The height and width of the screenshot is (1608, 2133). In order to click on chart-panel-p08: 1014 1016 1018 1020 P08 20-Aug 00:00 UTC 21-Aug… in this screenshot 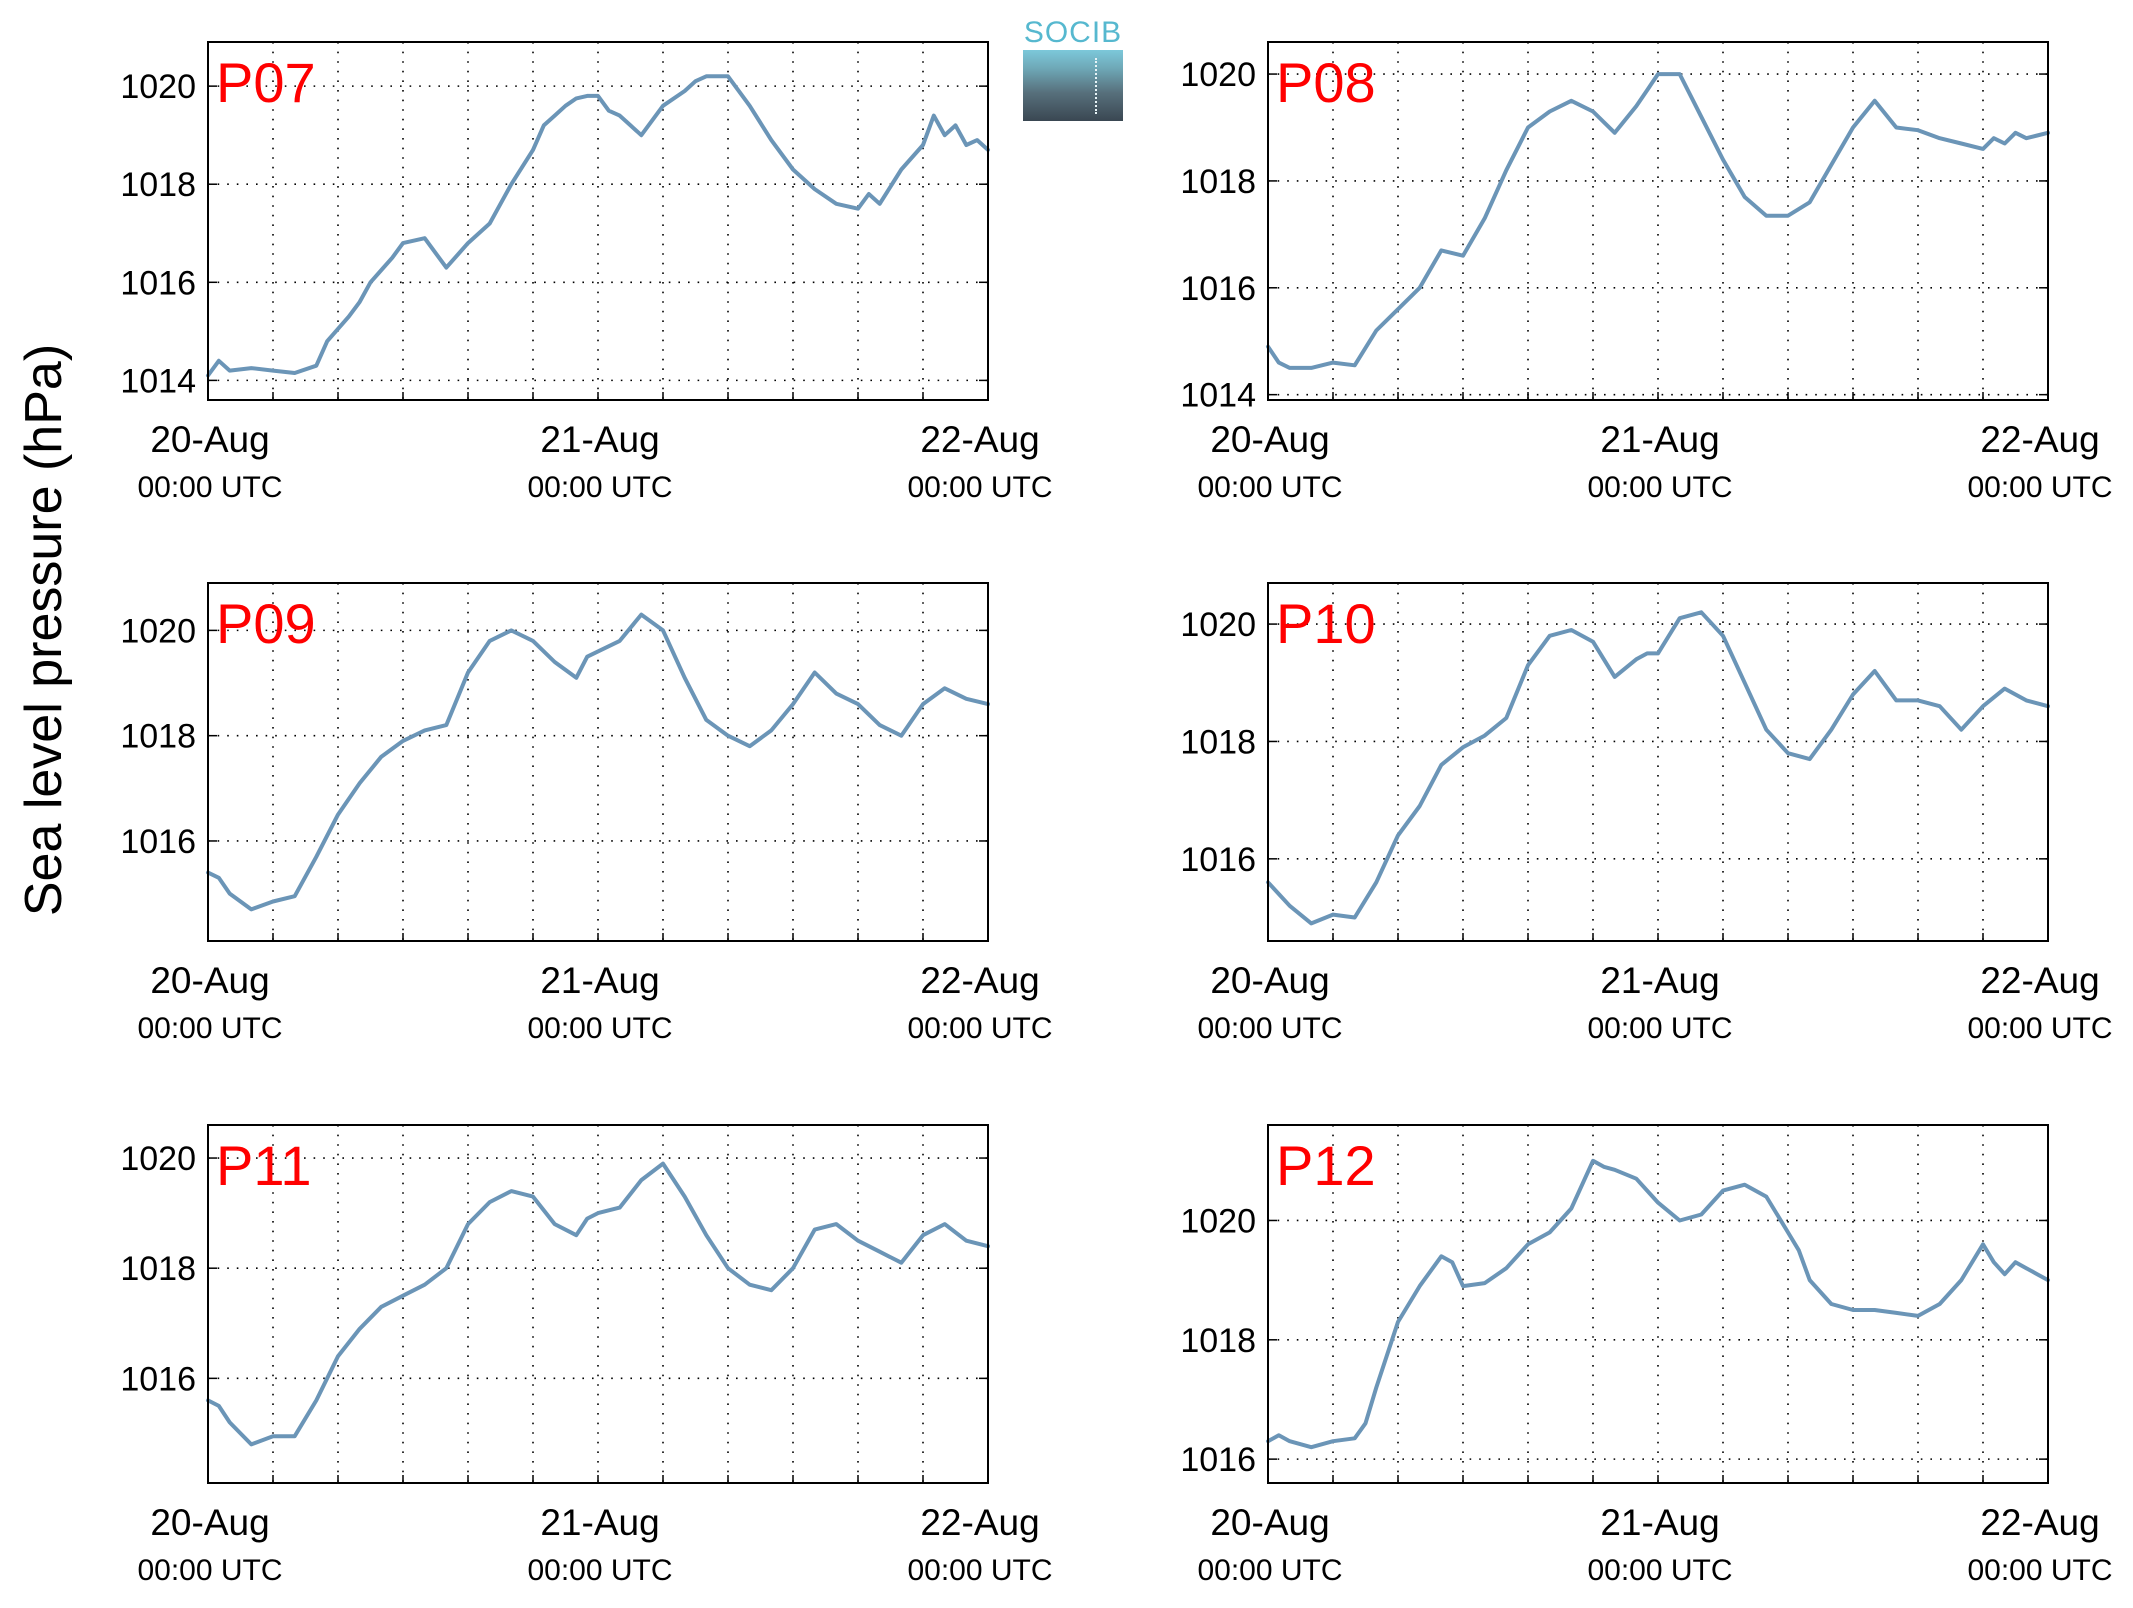, I will do `click(1646, 272)`.